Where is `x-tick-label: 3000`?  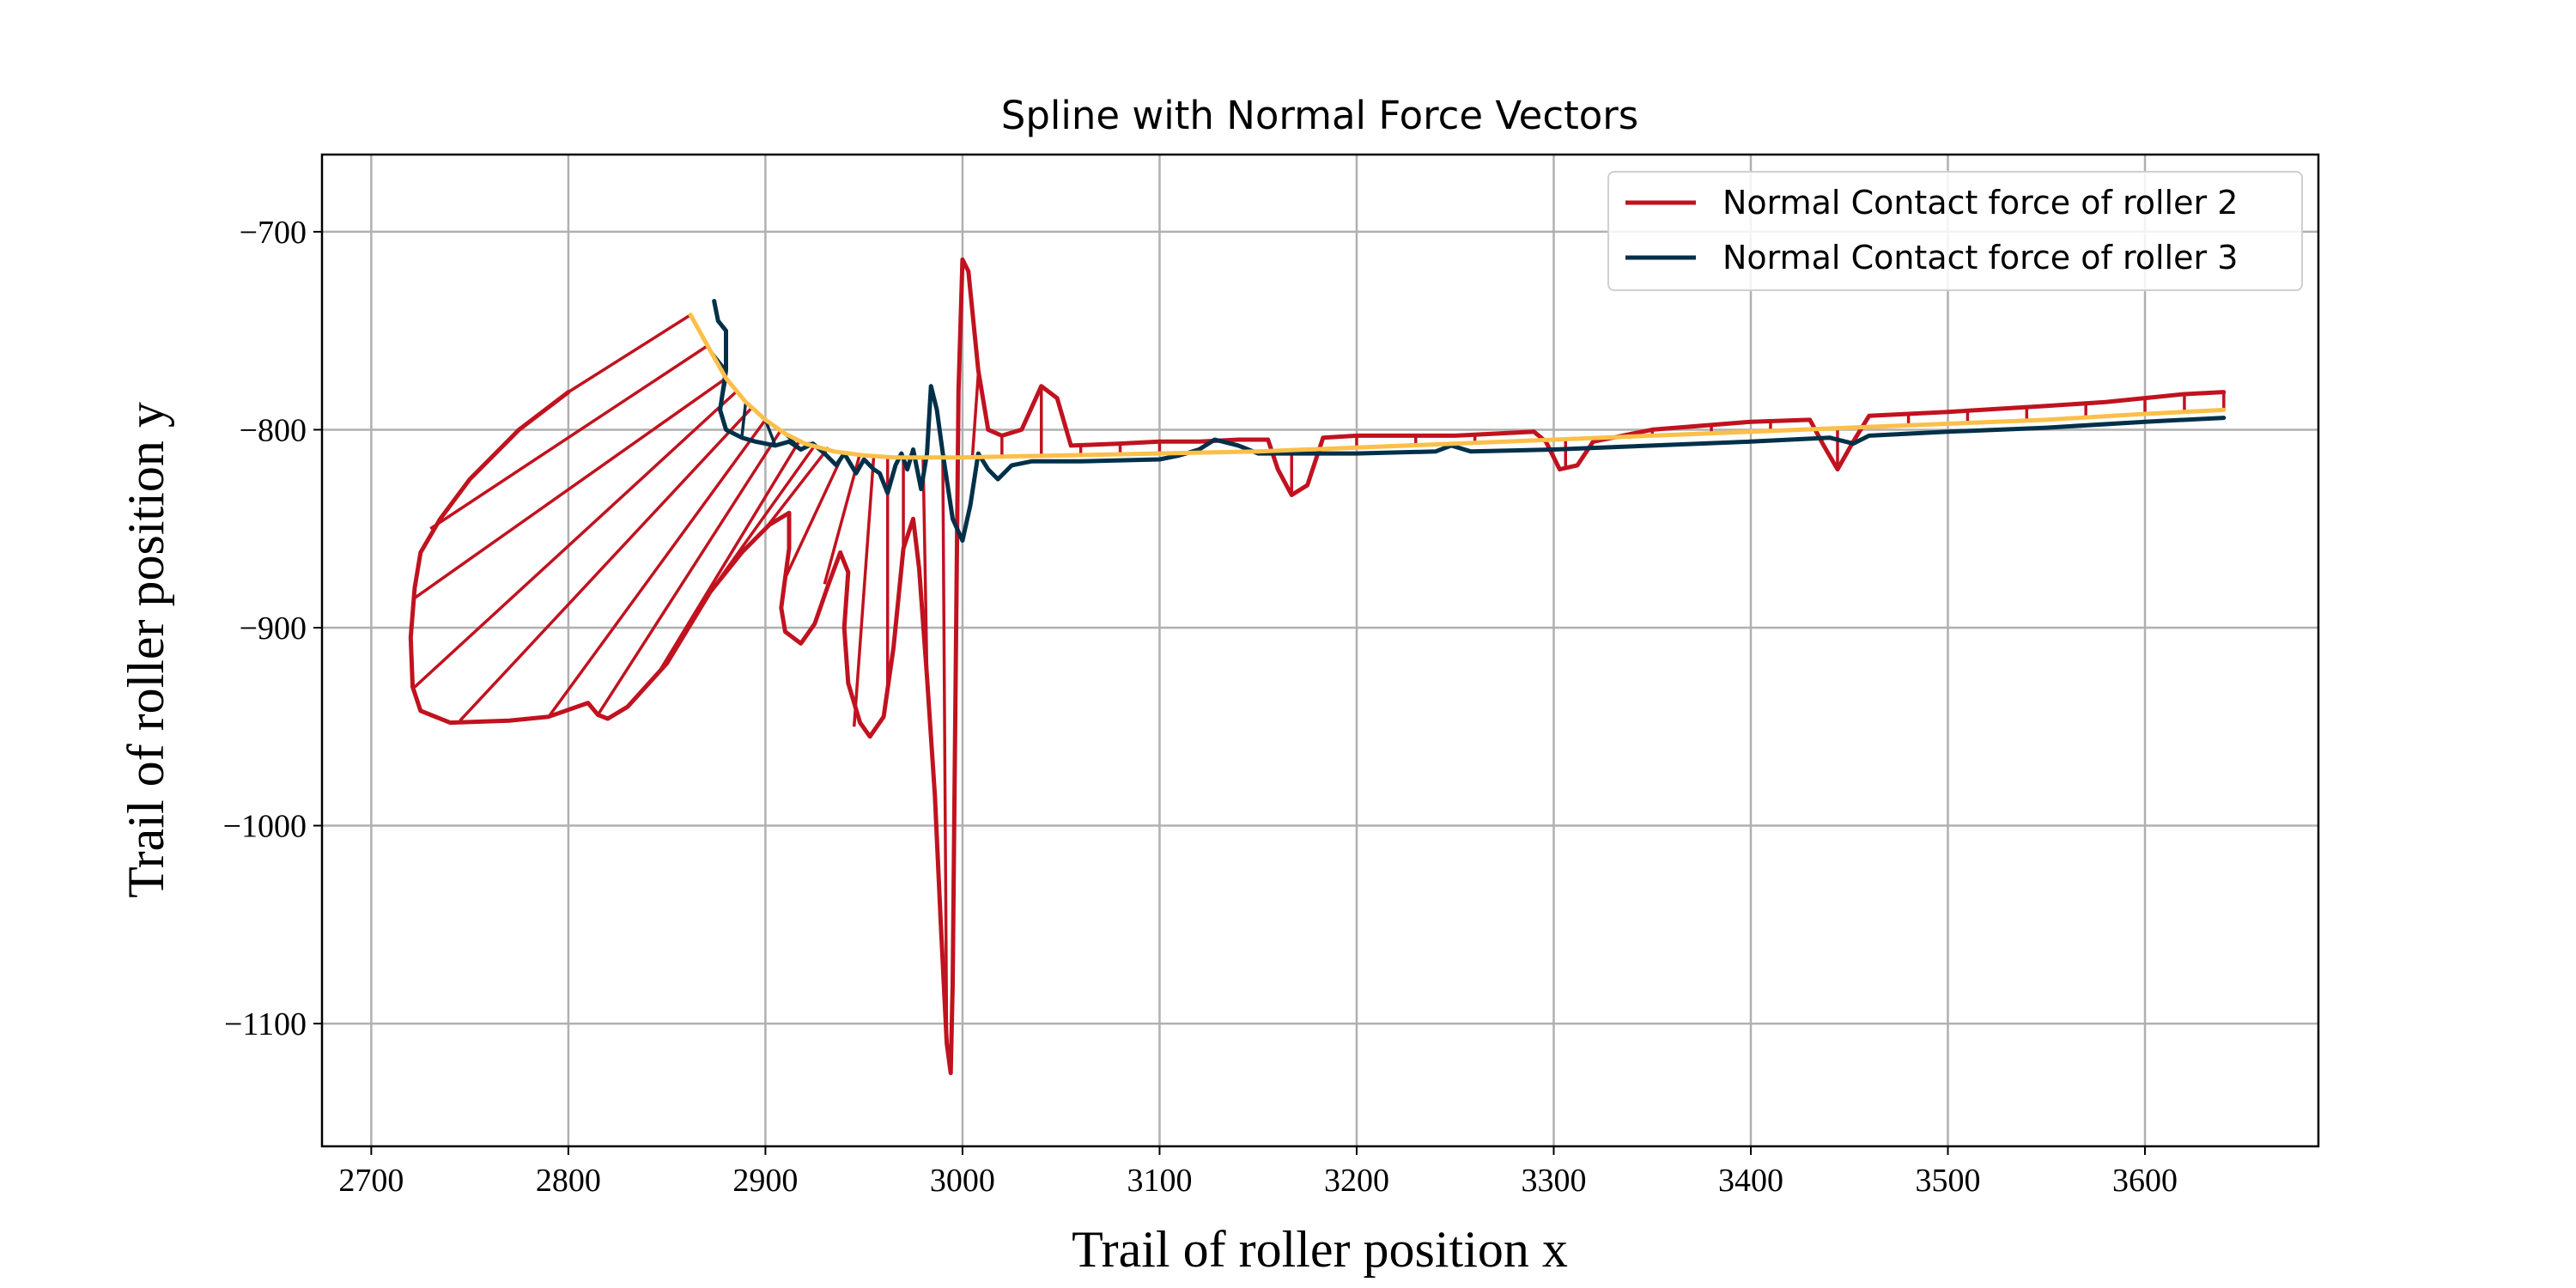 x-tick-label: 3000 is located at coordinates (962, 1181).